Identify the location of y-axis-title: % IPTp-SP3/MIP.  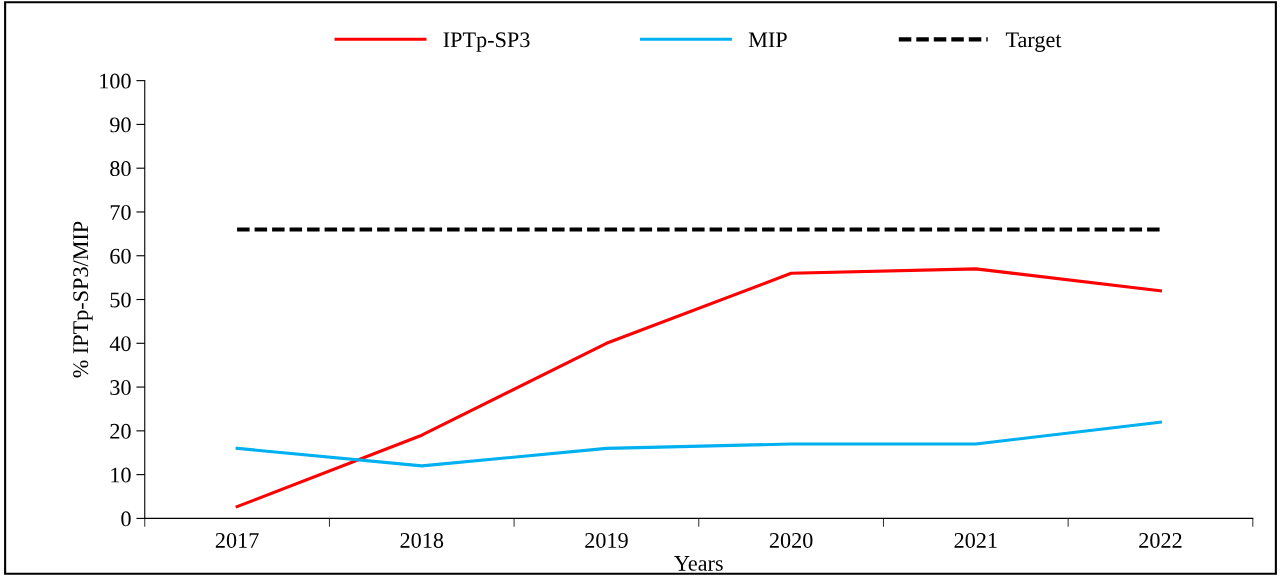
(83, 299).